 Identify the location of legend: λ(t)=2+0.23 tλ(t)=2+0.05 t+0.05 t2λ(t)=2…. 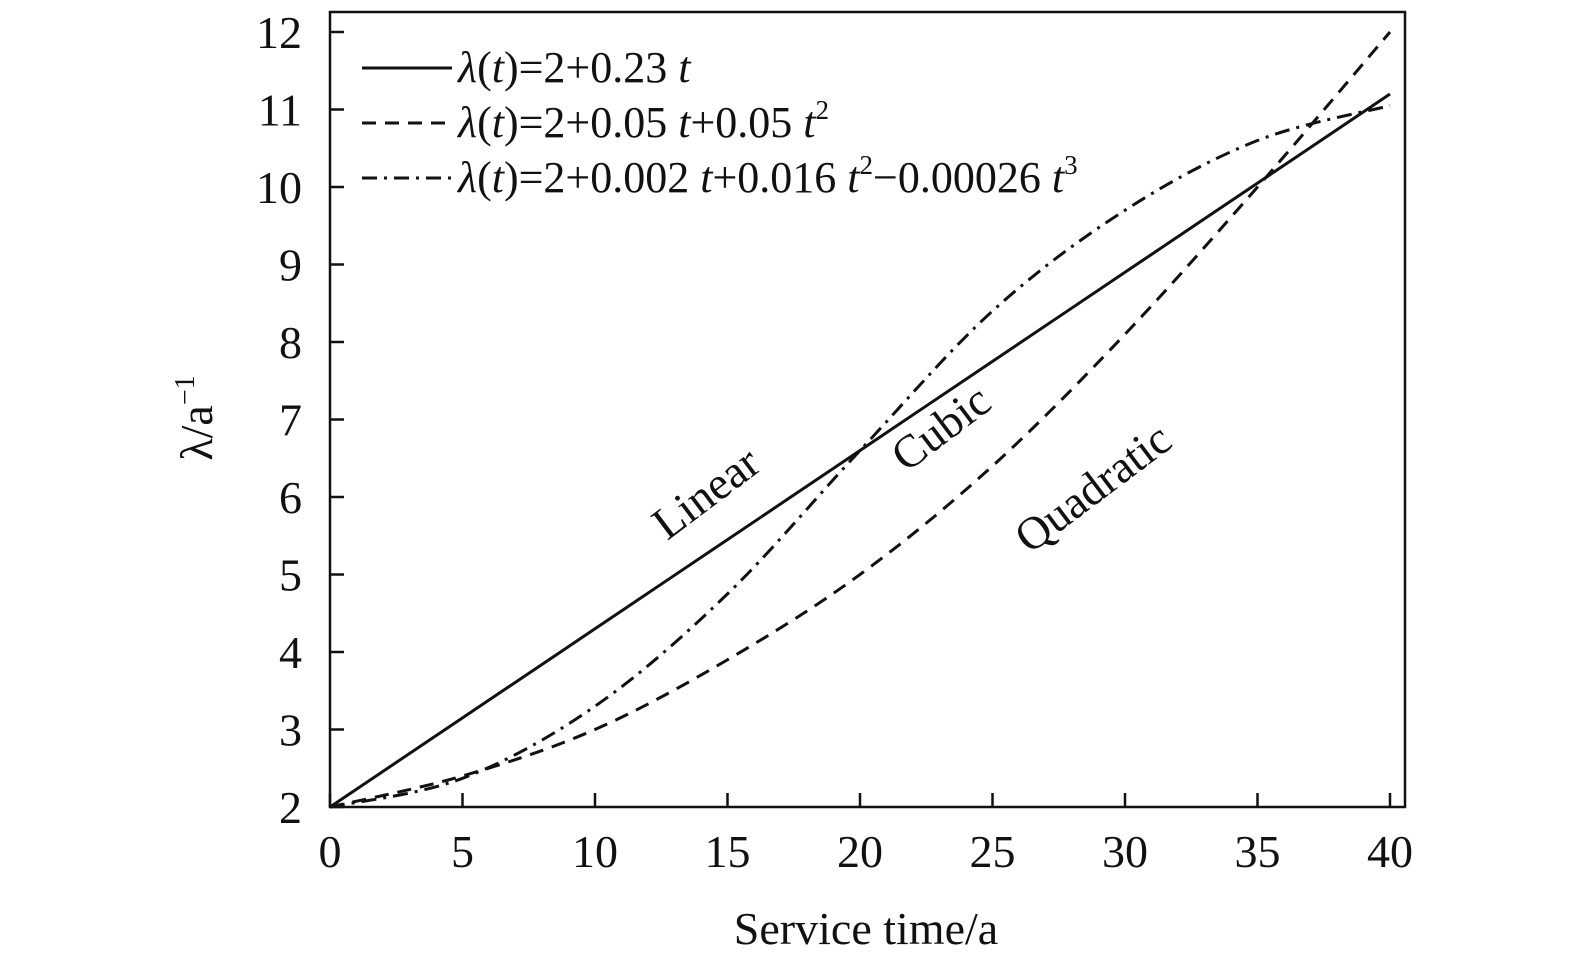
(720, 122).